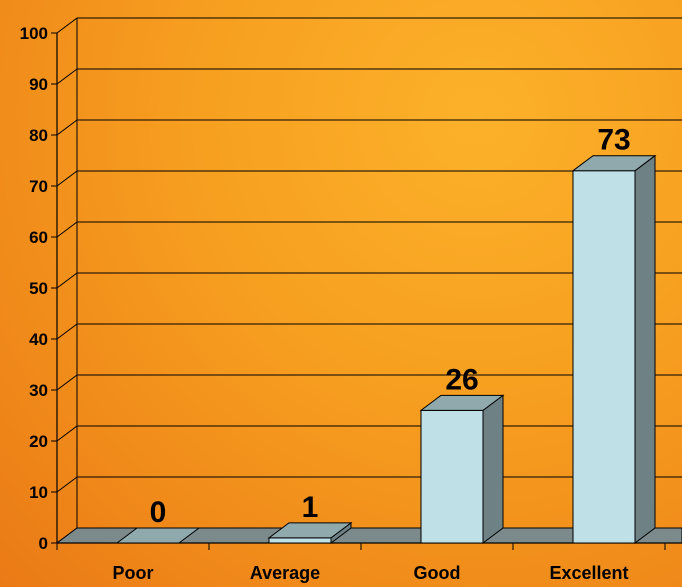 This screenshot has width=682, height=587. What do you see at coordinates (461, 379) in the screenshot?
I see `data-label-good: 26` at bounding box center [461, 379].